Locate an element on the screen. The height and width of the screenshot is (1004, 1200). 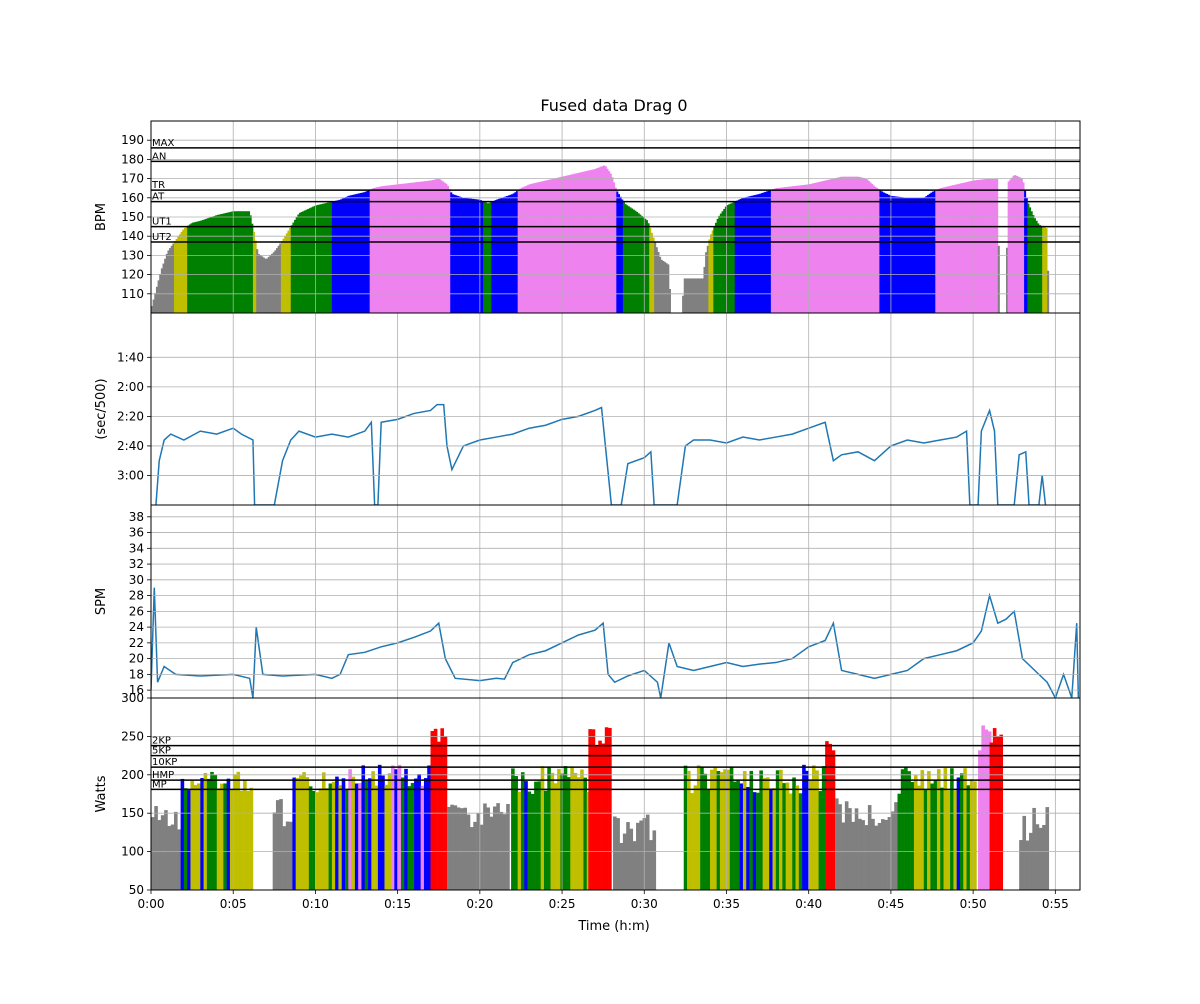
y-tick-label: 200 is located at coordinates (132, 775).